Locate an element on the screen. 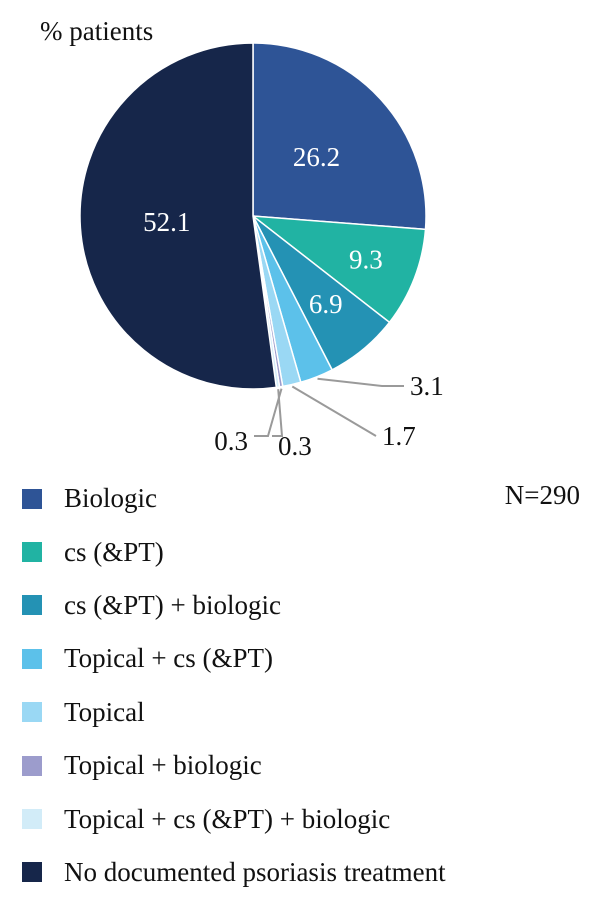 The width and height of the screenshot is (600, 908). sample-size-annotation: N=290 is located at coordinates (542, 495).